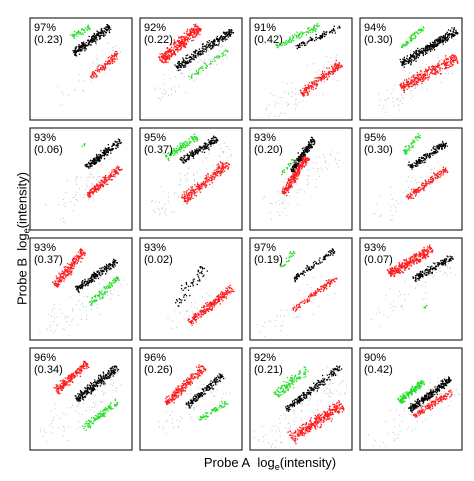 The image size is (474, 481). Describe the element at coordinates (427, 183) in the screenshot. I see `point-cluster-red` at that location.